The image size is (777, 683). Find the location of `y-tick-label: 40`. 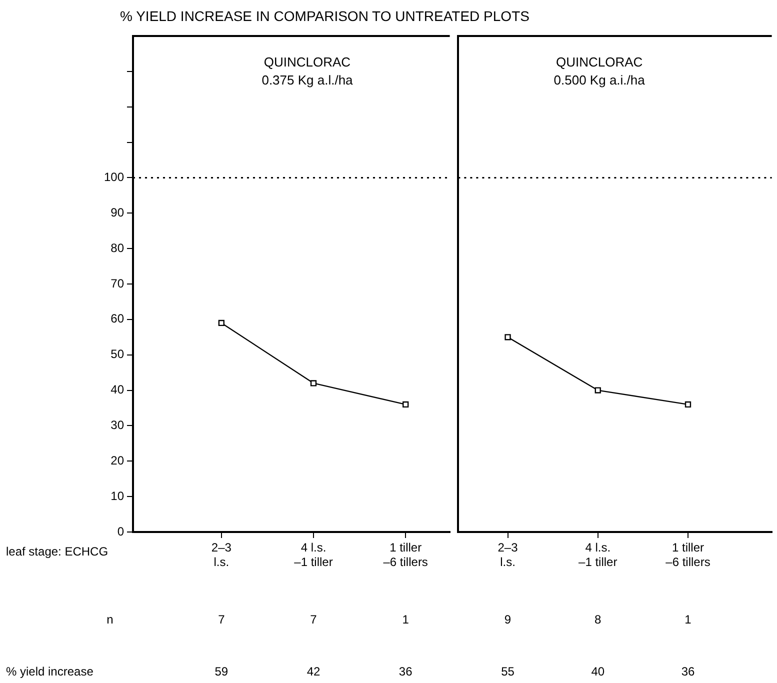

y-tick-label: 40 is located at coordinates (117, 389).